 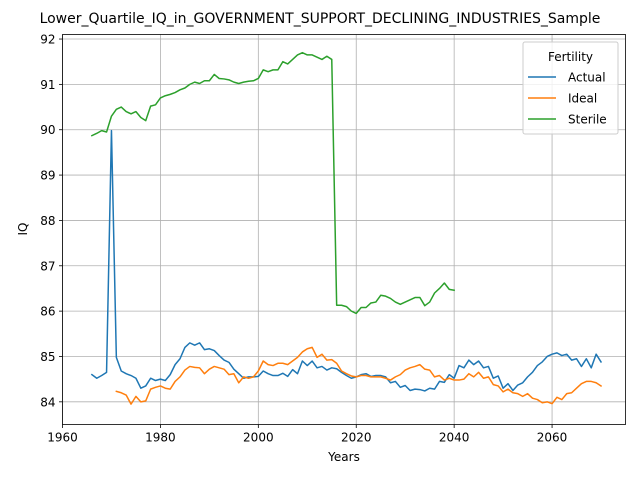 I want to click on y-tick-label: 85, so click(x=47, y=357).